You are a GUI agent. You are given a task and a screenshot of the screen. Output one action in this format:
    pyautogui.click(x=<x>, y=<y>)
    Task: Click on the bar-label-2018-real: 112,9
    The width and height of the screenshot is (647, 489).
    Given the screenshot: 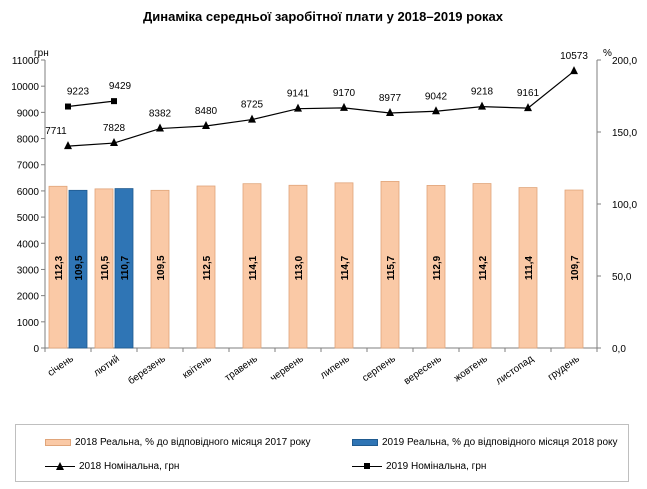 What is the action you would take?
    pyautogui.click(x=437, y=267)
    